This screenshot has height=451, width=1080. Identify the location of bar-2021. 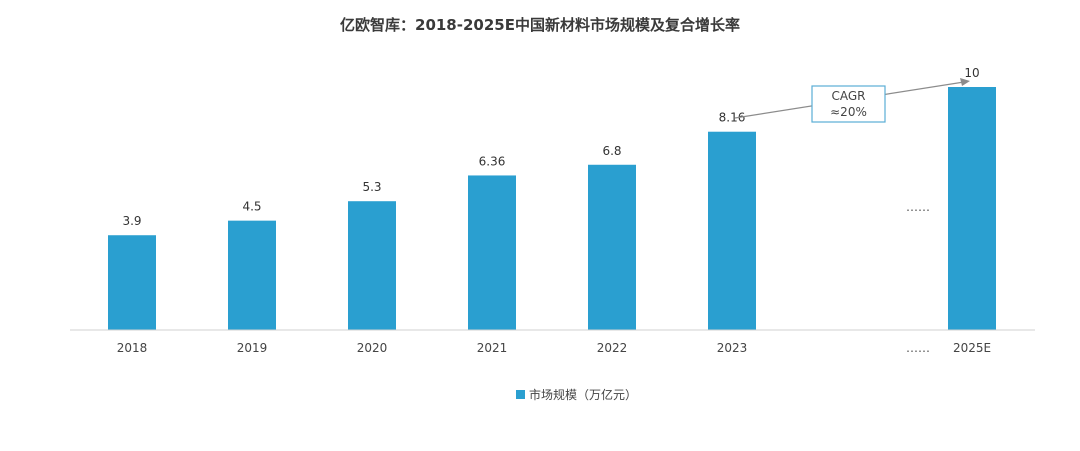
(492, 252).